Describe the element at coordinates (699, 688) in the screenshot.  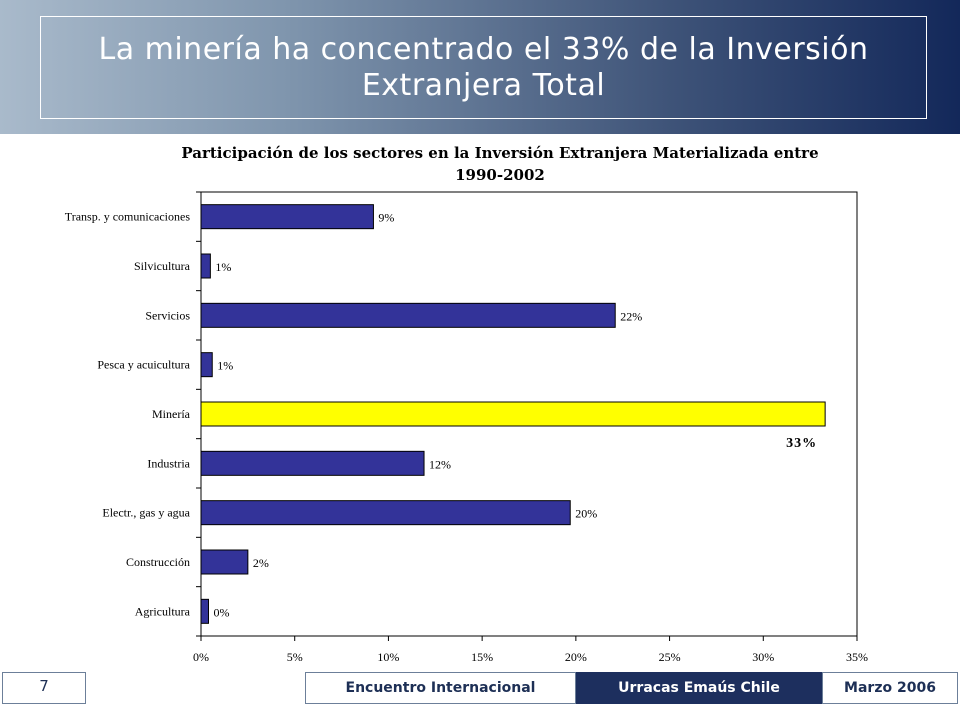
I see `footer-organization: Urracas Emaús Chile` at that location.